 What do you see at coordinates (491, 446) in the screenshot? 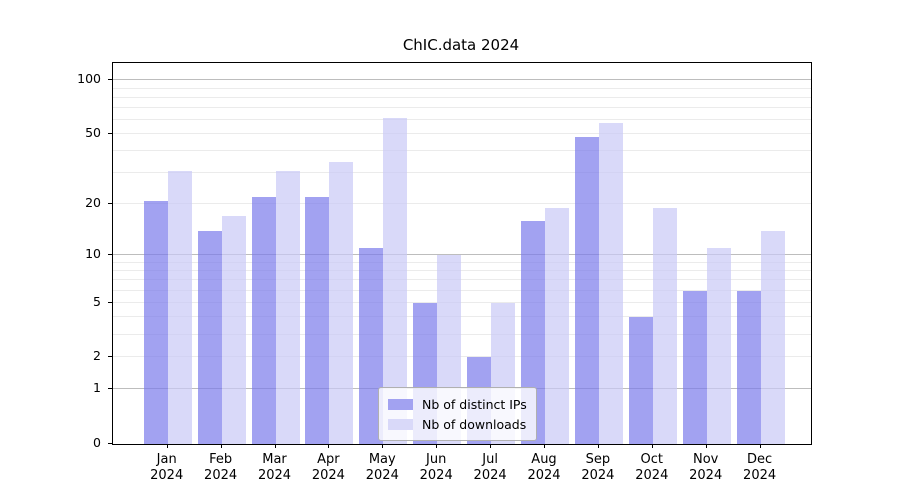
I see `x-tick-jul` at bounding box center [491, 446].